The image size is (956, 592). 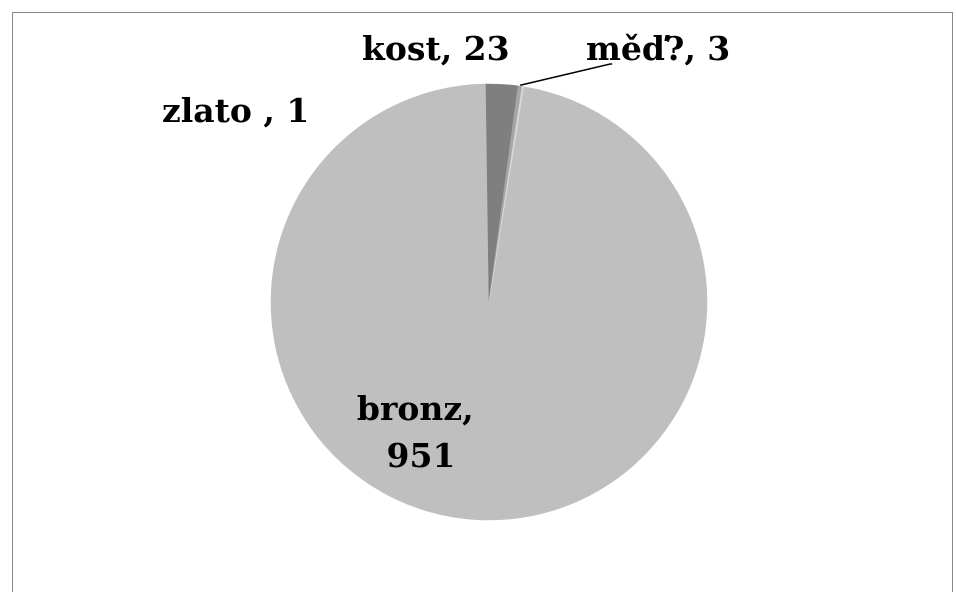 What do you see at coordinates (658, 48) in the screenshot?
I see `data-label-med: měď?, 3` at bounding box center [658, 48].